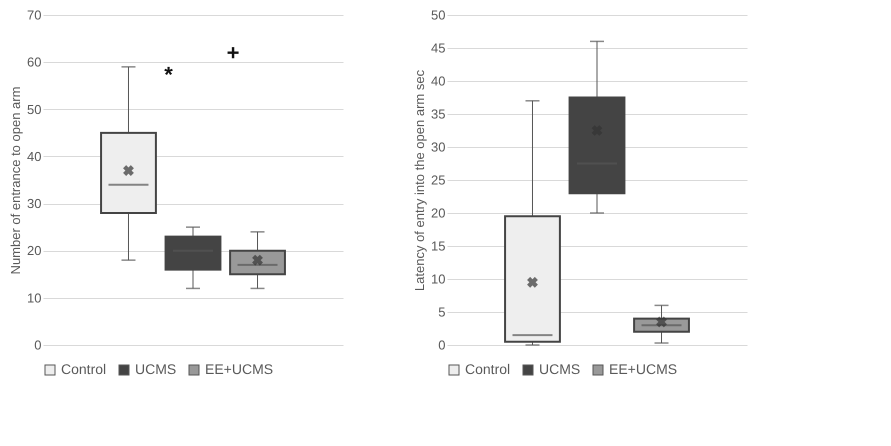 This screenshot has height=446, width=891. What do you see at coordinates (438, 180) in the screenshot?
I see `y-tick-label: 25` at bounding box center [438, 180].